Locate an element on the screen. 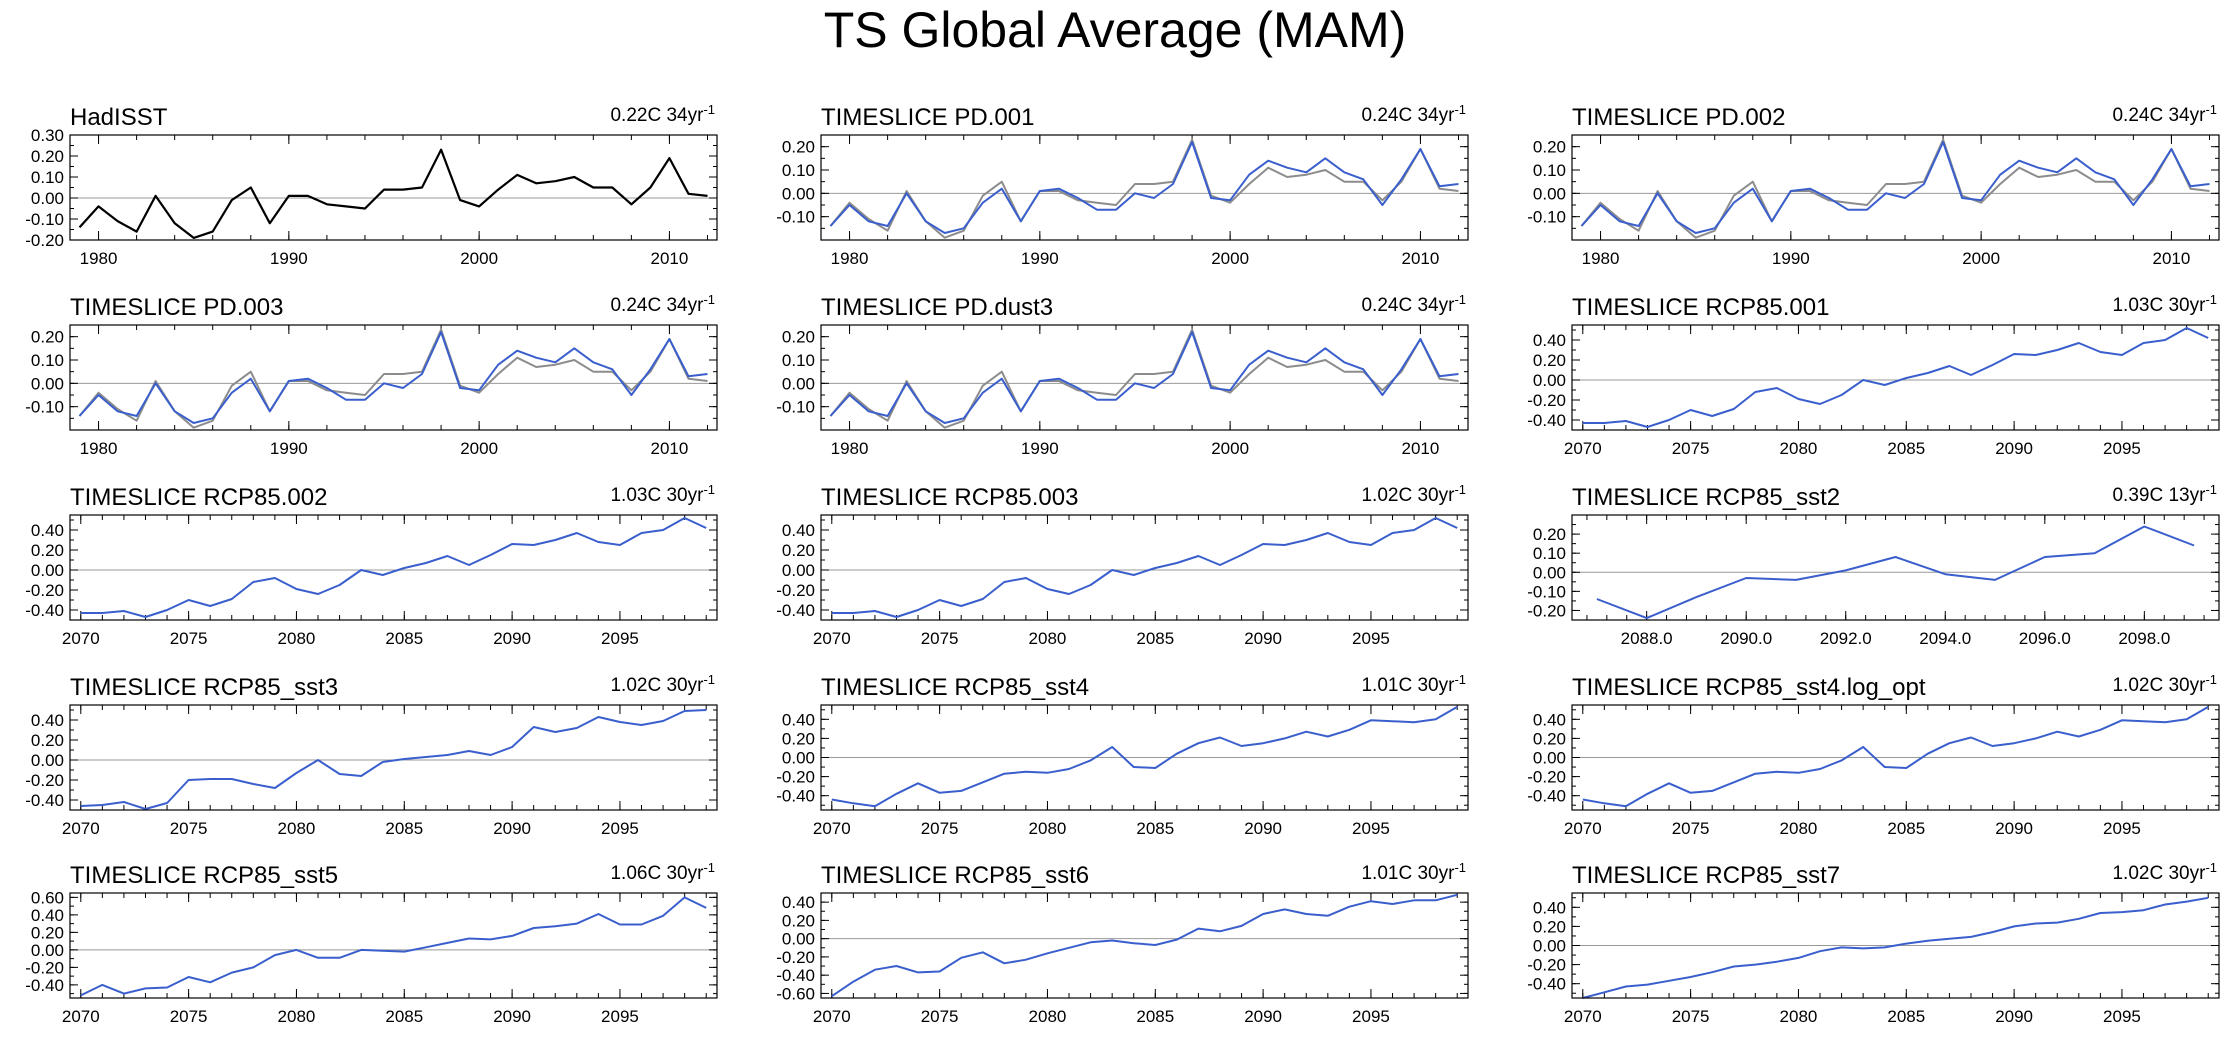 This screenshot has height=1045, width=2230. x-tick-label: 2092.0 is located at coordinates (1846, 638).